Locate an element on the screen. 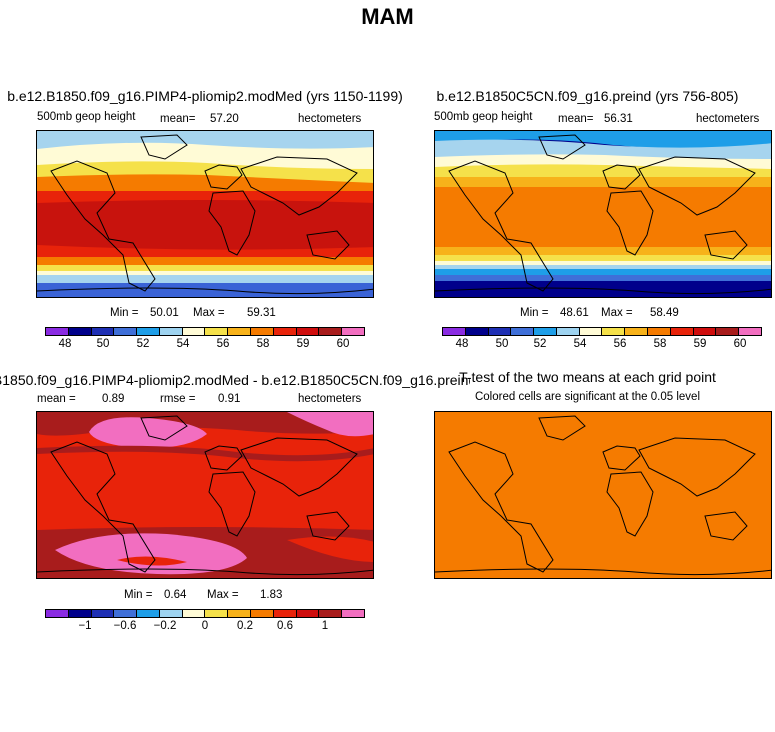  panel4-map is located at coordinates (603, 495).